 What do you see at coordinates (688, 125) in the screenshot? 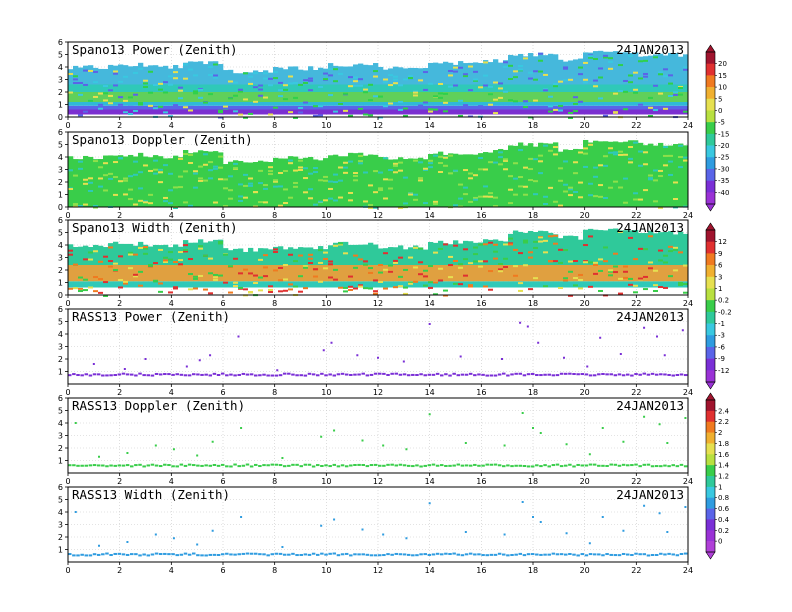
I see `x-tick-label: 24` at bounding box center [688, 125].